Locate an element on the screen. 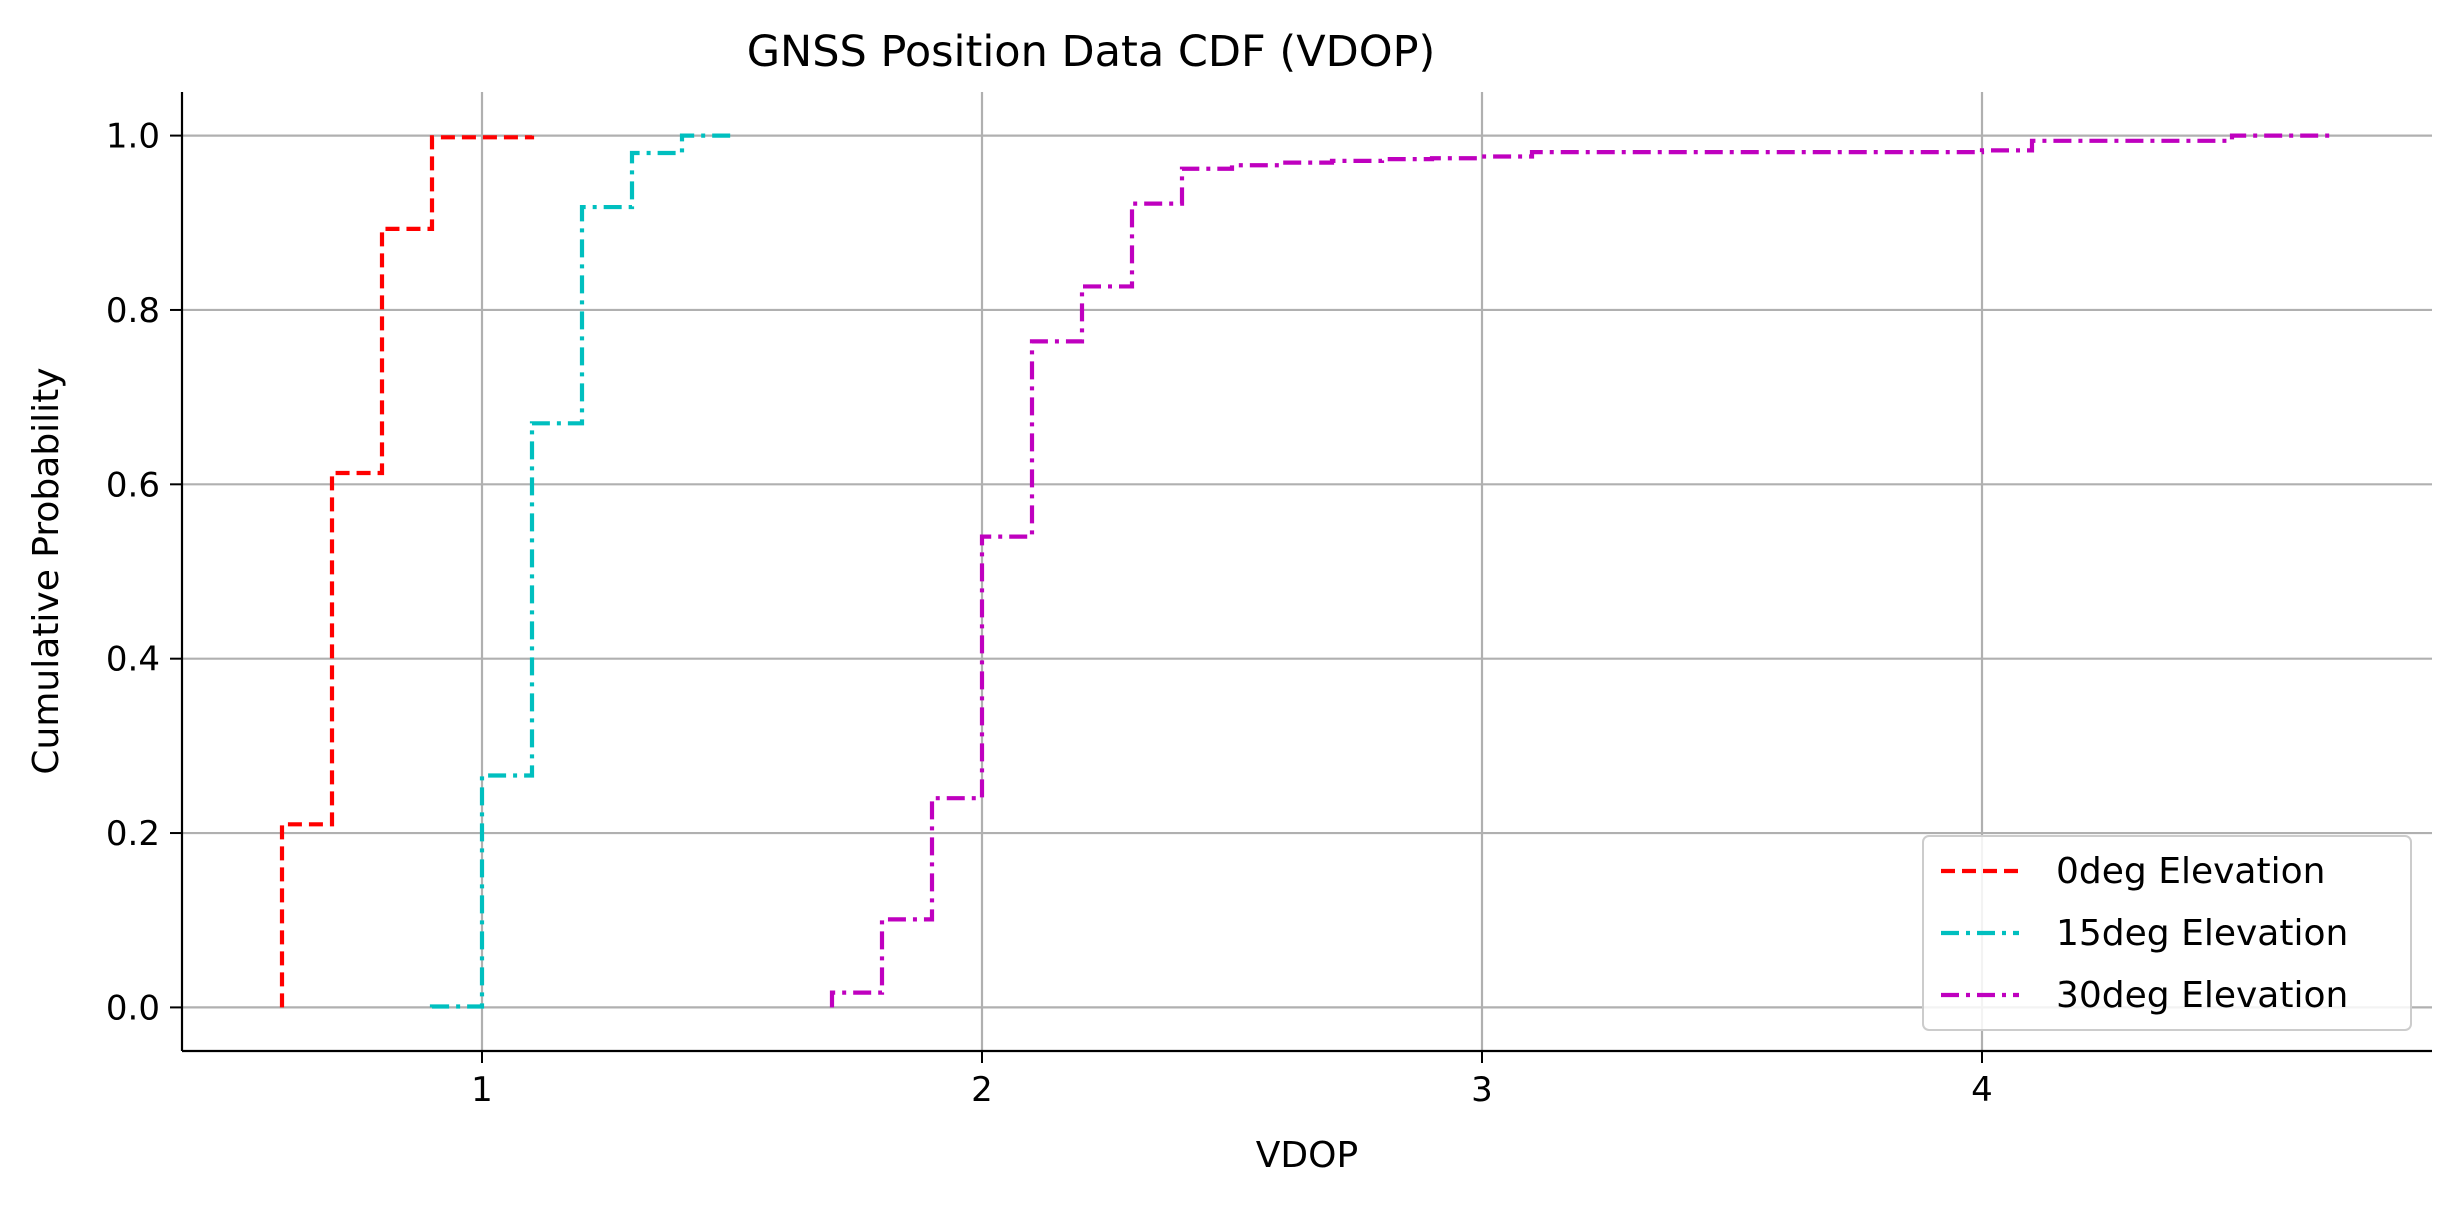  x-tick-label: 1 is located at coordinates (482, 1090).